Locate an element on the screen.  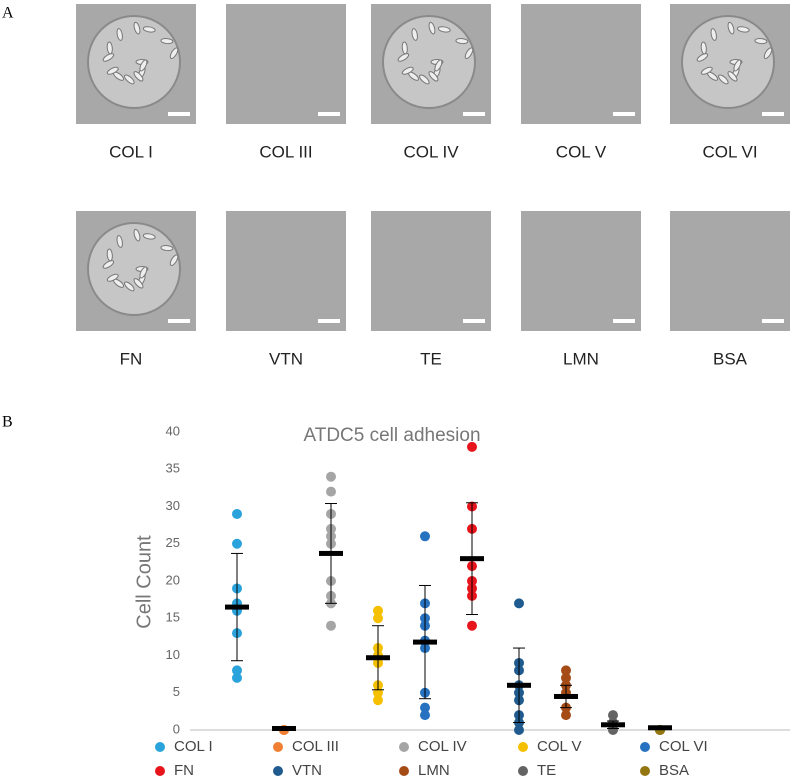
legend-label: COL IV is located at coordinates (442, 746).